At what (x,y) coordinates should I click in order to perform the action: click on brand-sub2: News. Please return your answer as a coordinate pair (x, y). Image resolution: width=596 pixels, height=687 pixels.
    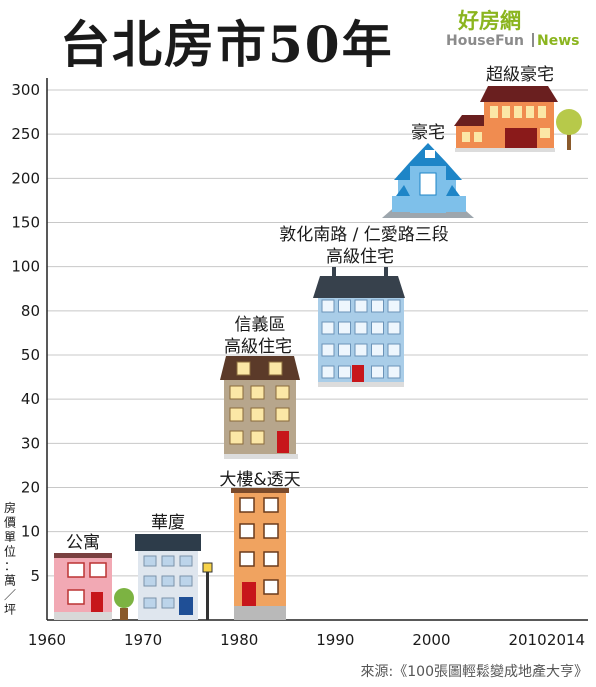
    Looking at the image, I should click on (558, 41).